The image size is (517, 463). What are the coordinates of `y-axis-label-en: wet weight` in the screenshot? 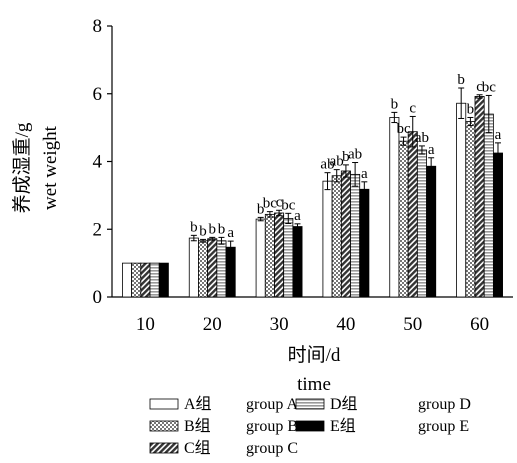 It's located at (50, 167).